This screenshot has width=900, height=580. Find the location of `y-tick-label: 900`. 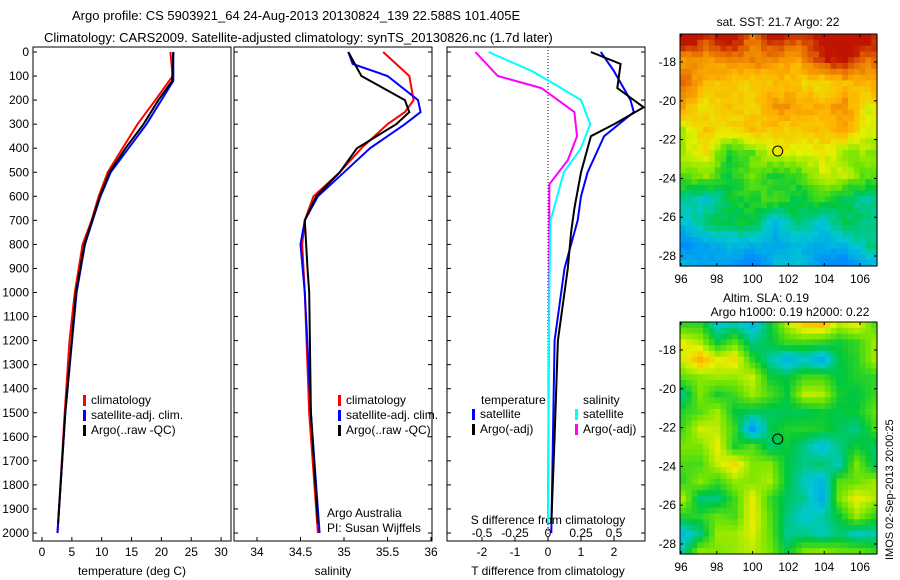

y-tick-label: 900 is located at coordinates (19, 268).